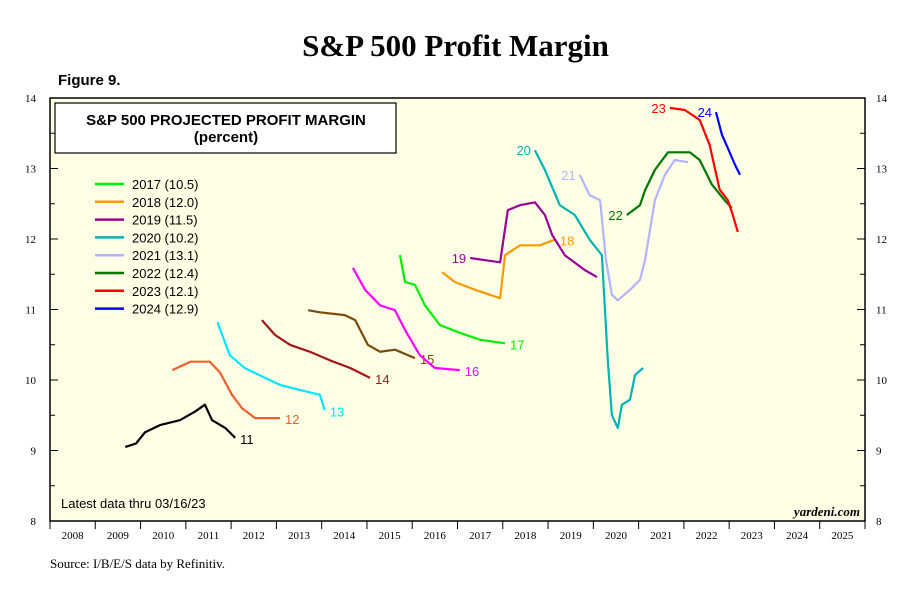 This screenshot has height=593, width=911. I want to click on x-tick-label: 2014, so click(344, 536).